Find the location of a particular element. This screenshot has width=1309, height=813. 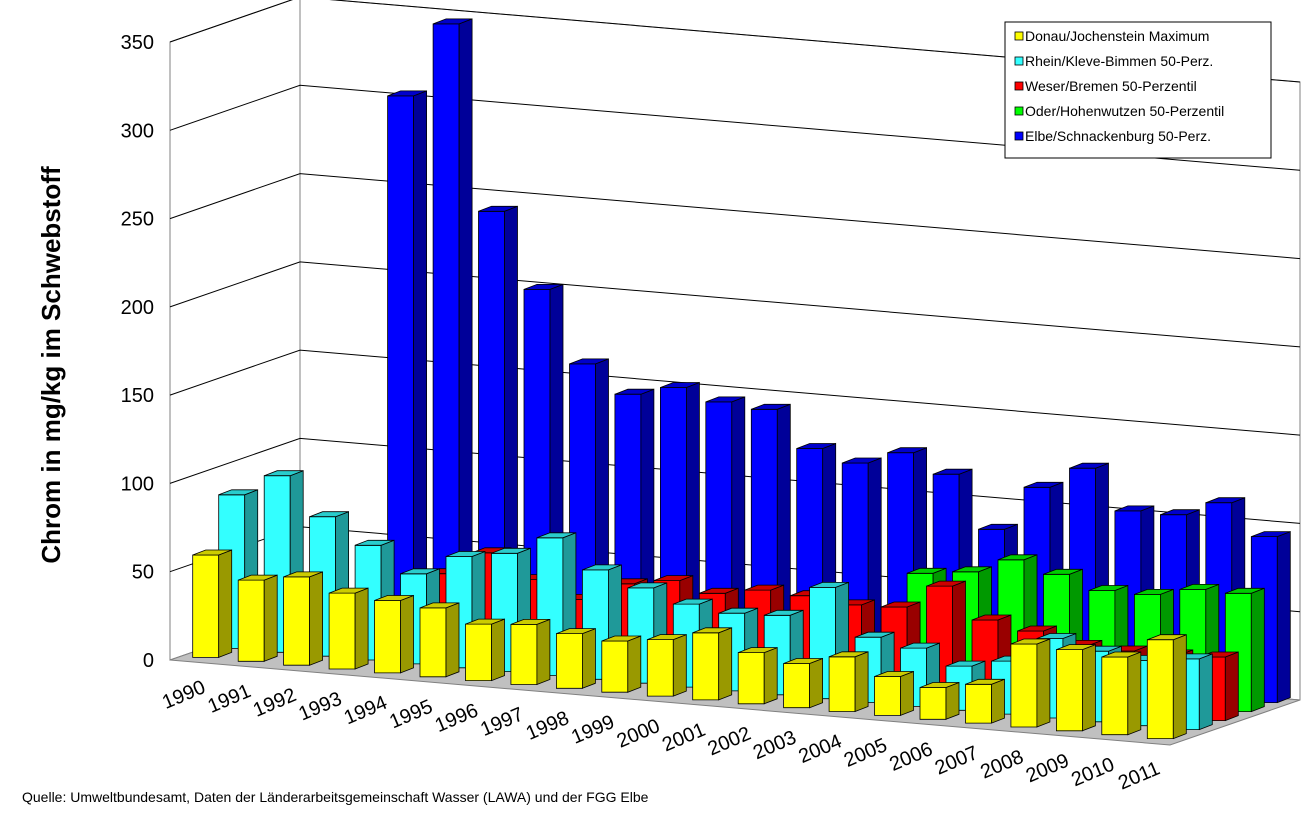

legend-item-weser: Weser/Bremen 50-Perzentil is located at coordinates (1105, 86).